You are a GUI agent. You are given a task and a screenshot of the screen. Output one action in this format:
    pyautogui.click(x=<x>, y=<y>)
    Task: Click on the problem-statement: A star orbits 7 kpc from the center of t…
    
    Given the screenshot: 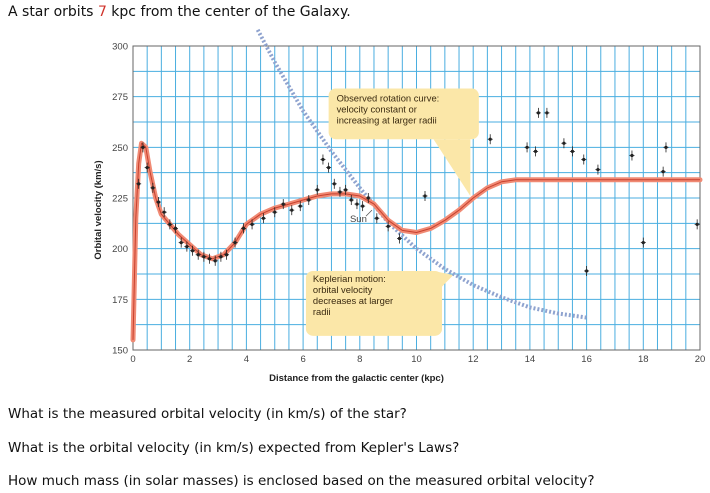 What is the action you would take?
    pyautogui.click(x=179, y=12)
    